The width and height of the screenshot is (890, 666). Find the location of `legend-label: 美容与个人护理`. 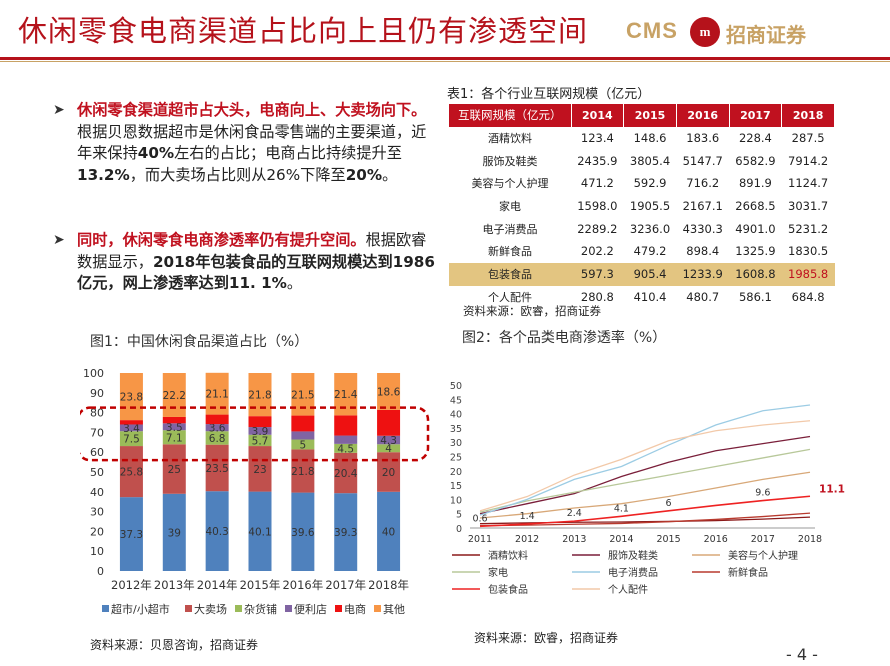

legend-label: 美容与个人护理 is located at coordinates (763, 555).